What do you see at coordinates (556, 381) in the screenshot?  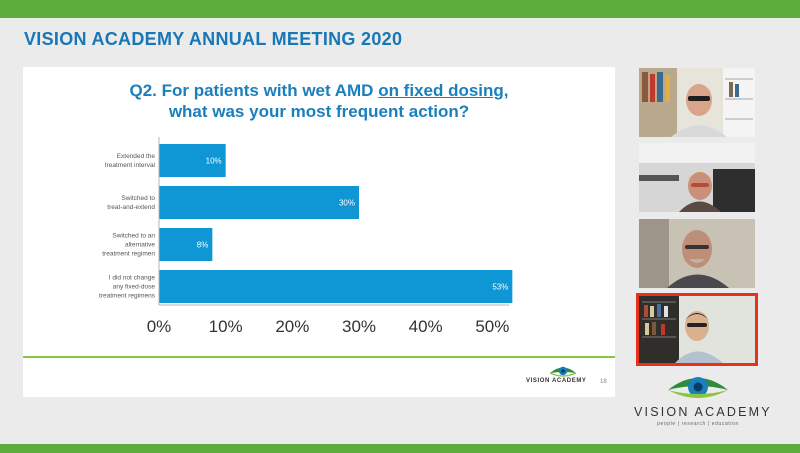 I see `slide-logo-text: VISION ACADEMY` at bounding box center [556, 381].